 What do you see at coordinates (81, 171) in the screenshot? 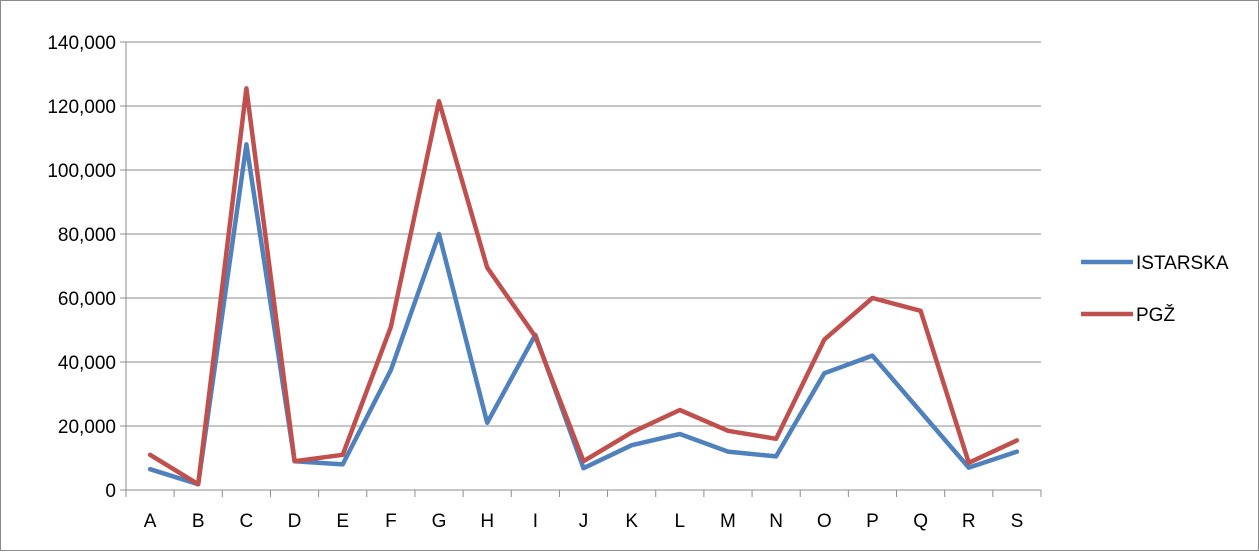
I see `y-tick-label: 100,000` at bounding box center [81, 171].